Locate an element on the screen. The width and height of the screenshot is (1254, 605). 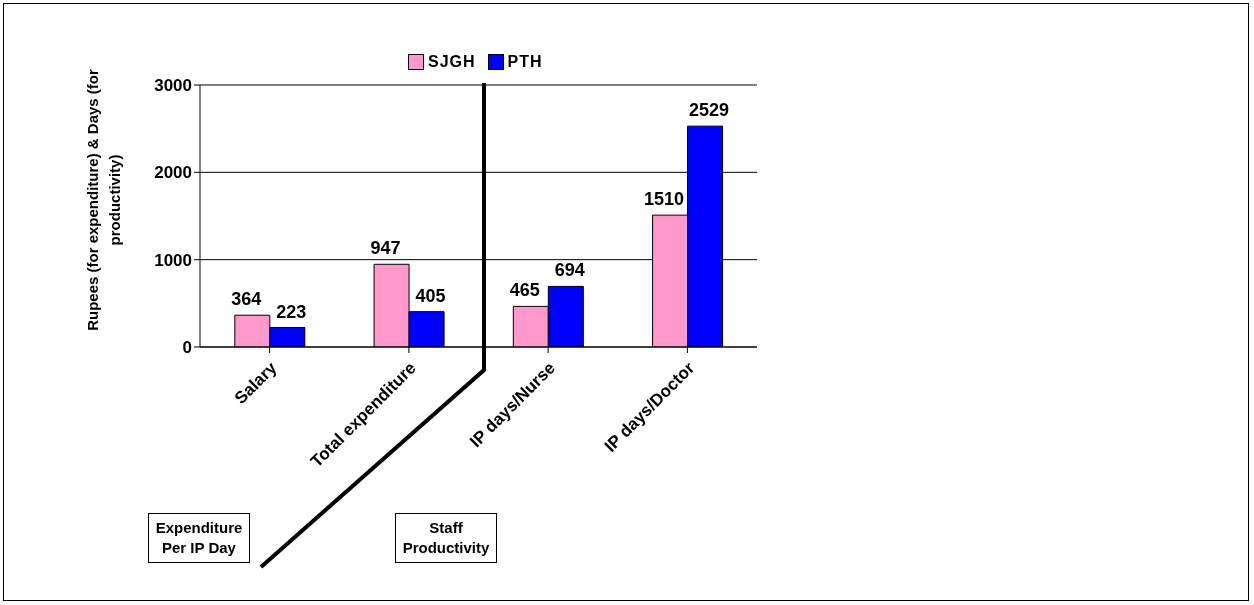
data-label: 405 is located at coordinates (430, 295).